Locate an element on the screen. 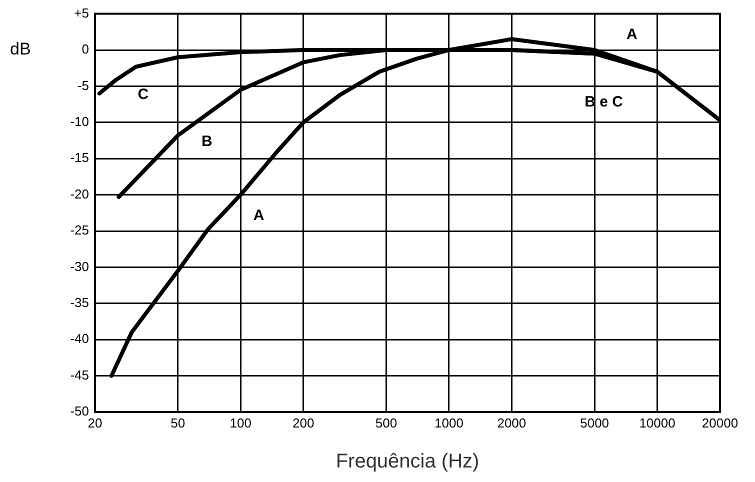 This screenshot has width=755, height=482. x-tick-label: 500 is located at coordinates (386, 422).